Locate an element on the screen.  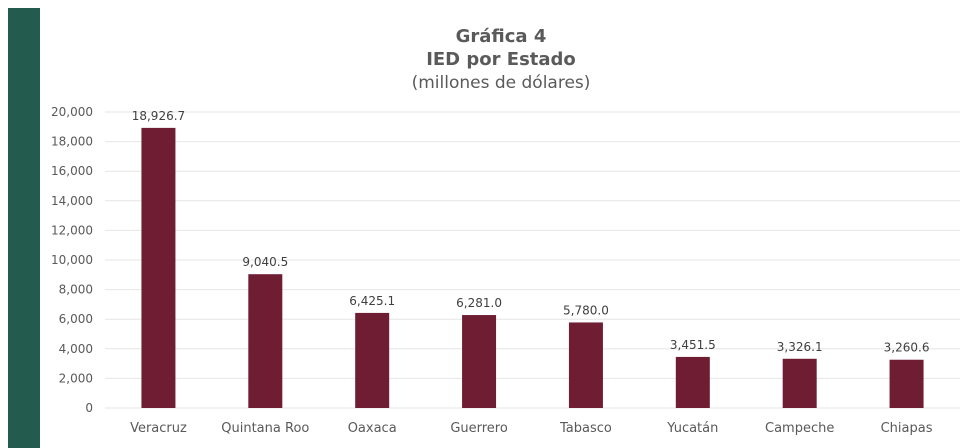
y-tick-label: 0 is located at coordinates (89, 408).